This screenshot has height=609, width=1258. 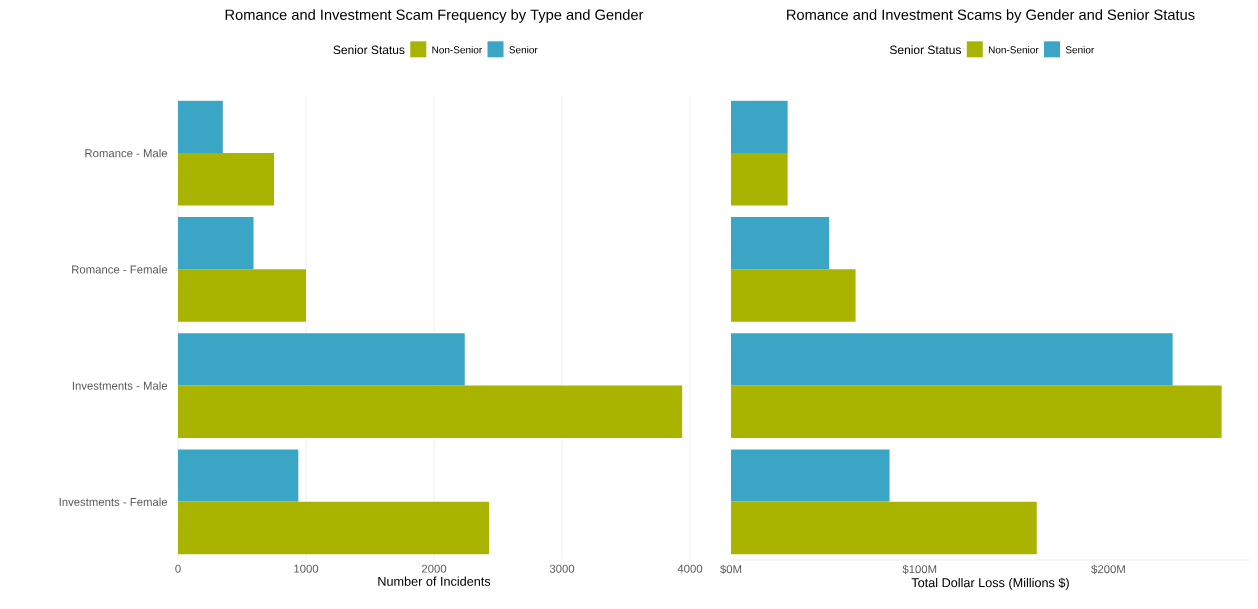 What do you see at coordinates (1108, 569) in the screenshot?
I see `x-tick-label: $200M` at bounding box center [1108, 569].